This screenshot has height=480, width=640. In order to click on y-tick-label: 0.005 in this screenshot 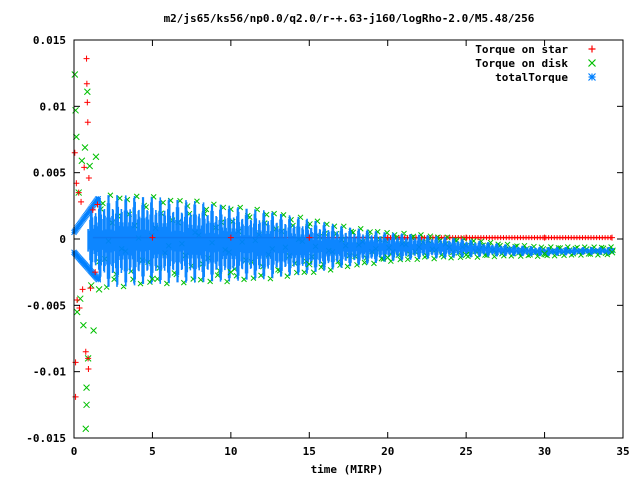, I will do `click(49, 173)`.